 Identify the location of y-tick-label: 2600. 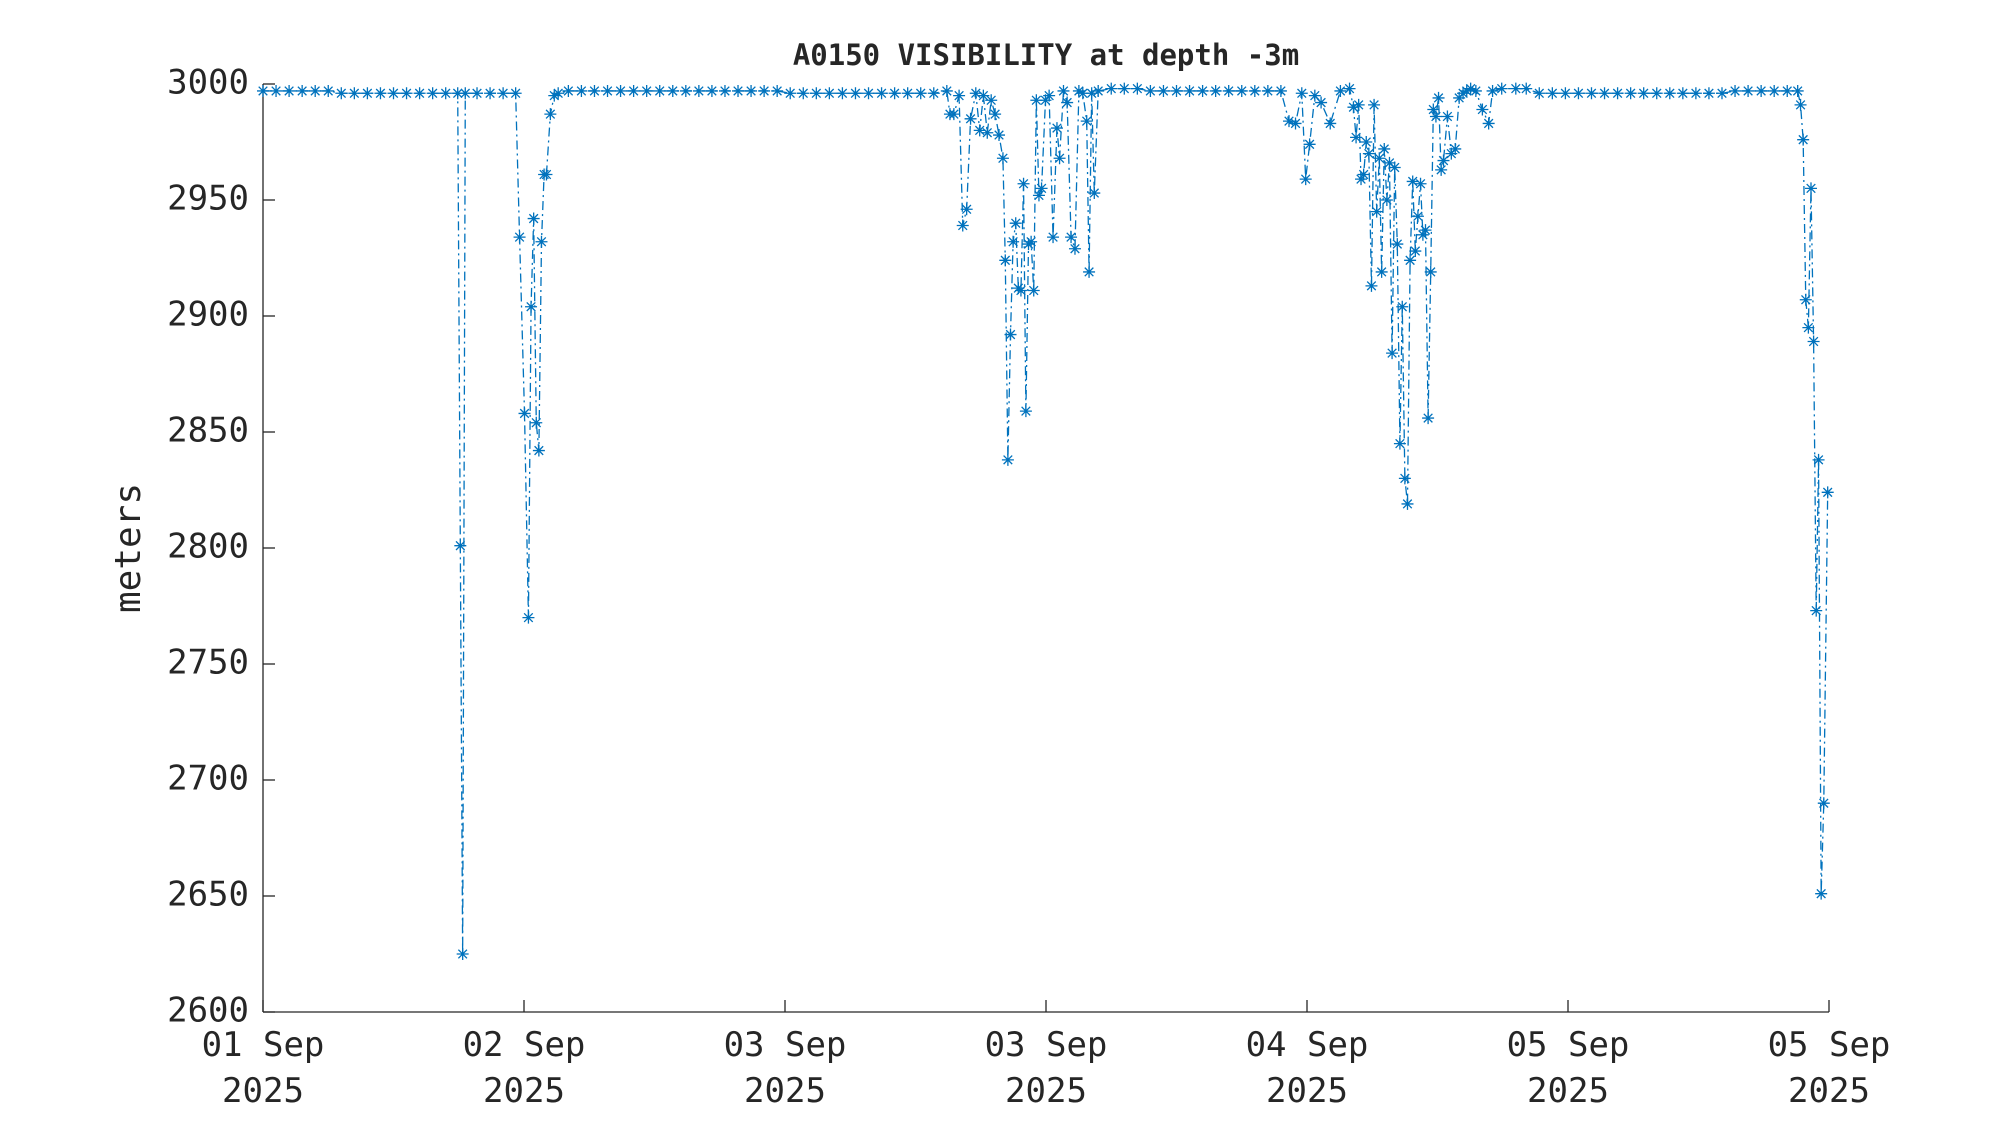
(208, 1011).